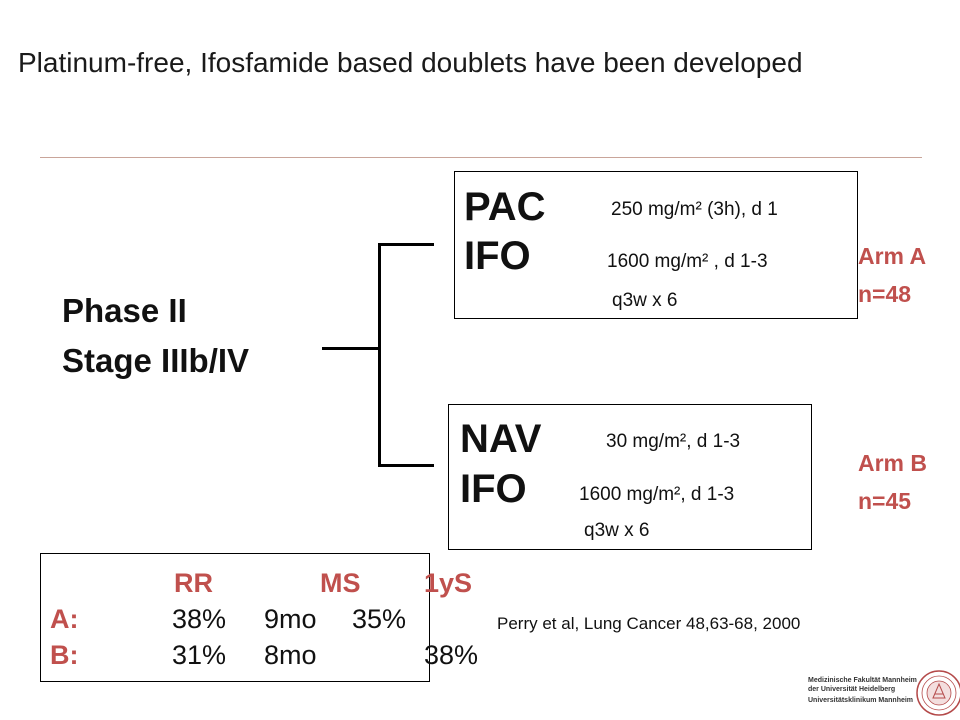 The image size is (960, 720). Describe the element at coordinates (687, 261) in the screenshot. I see `arm-a-dose-2: 1600 mg/m² , d 1-3` at that location.